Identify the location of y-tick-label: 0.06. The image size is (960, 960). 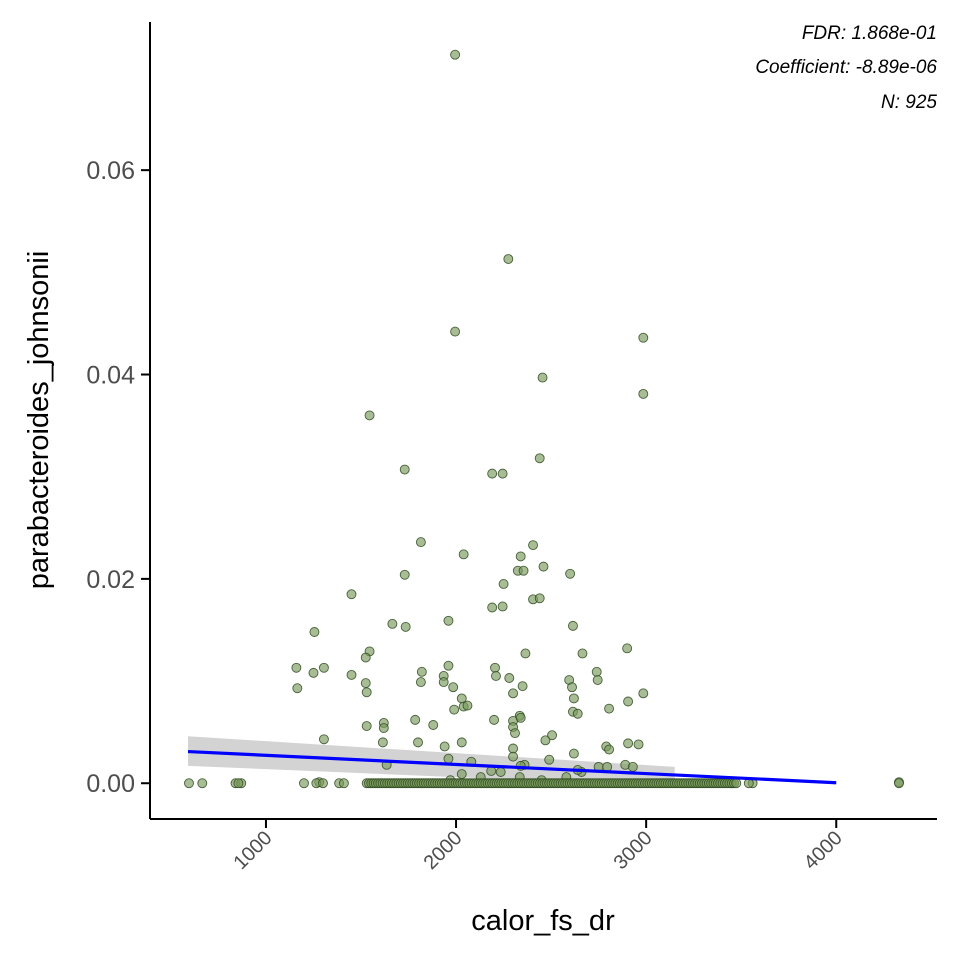
(110, 171).